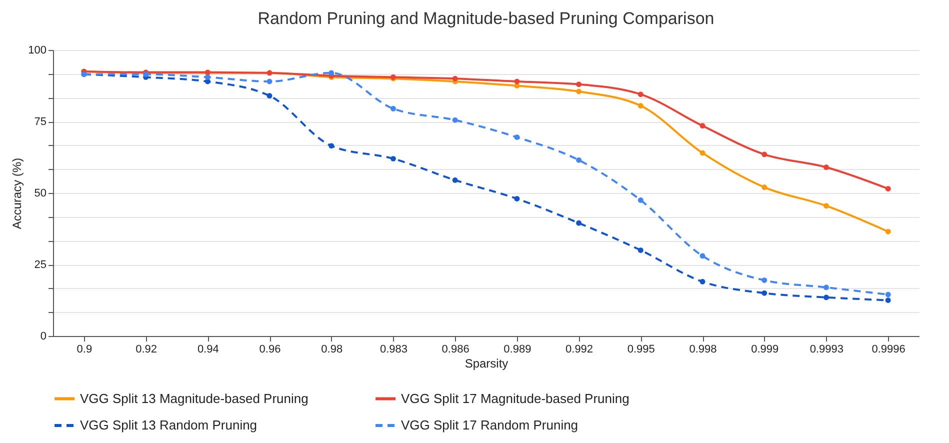 This screenshot has height=443, width=949. I want to click on legend-label: VGG Split 13 Magnitude-based Pruning, so click(194, 398).